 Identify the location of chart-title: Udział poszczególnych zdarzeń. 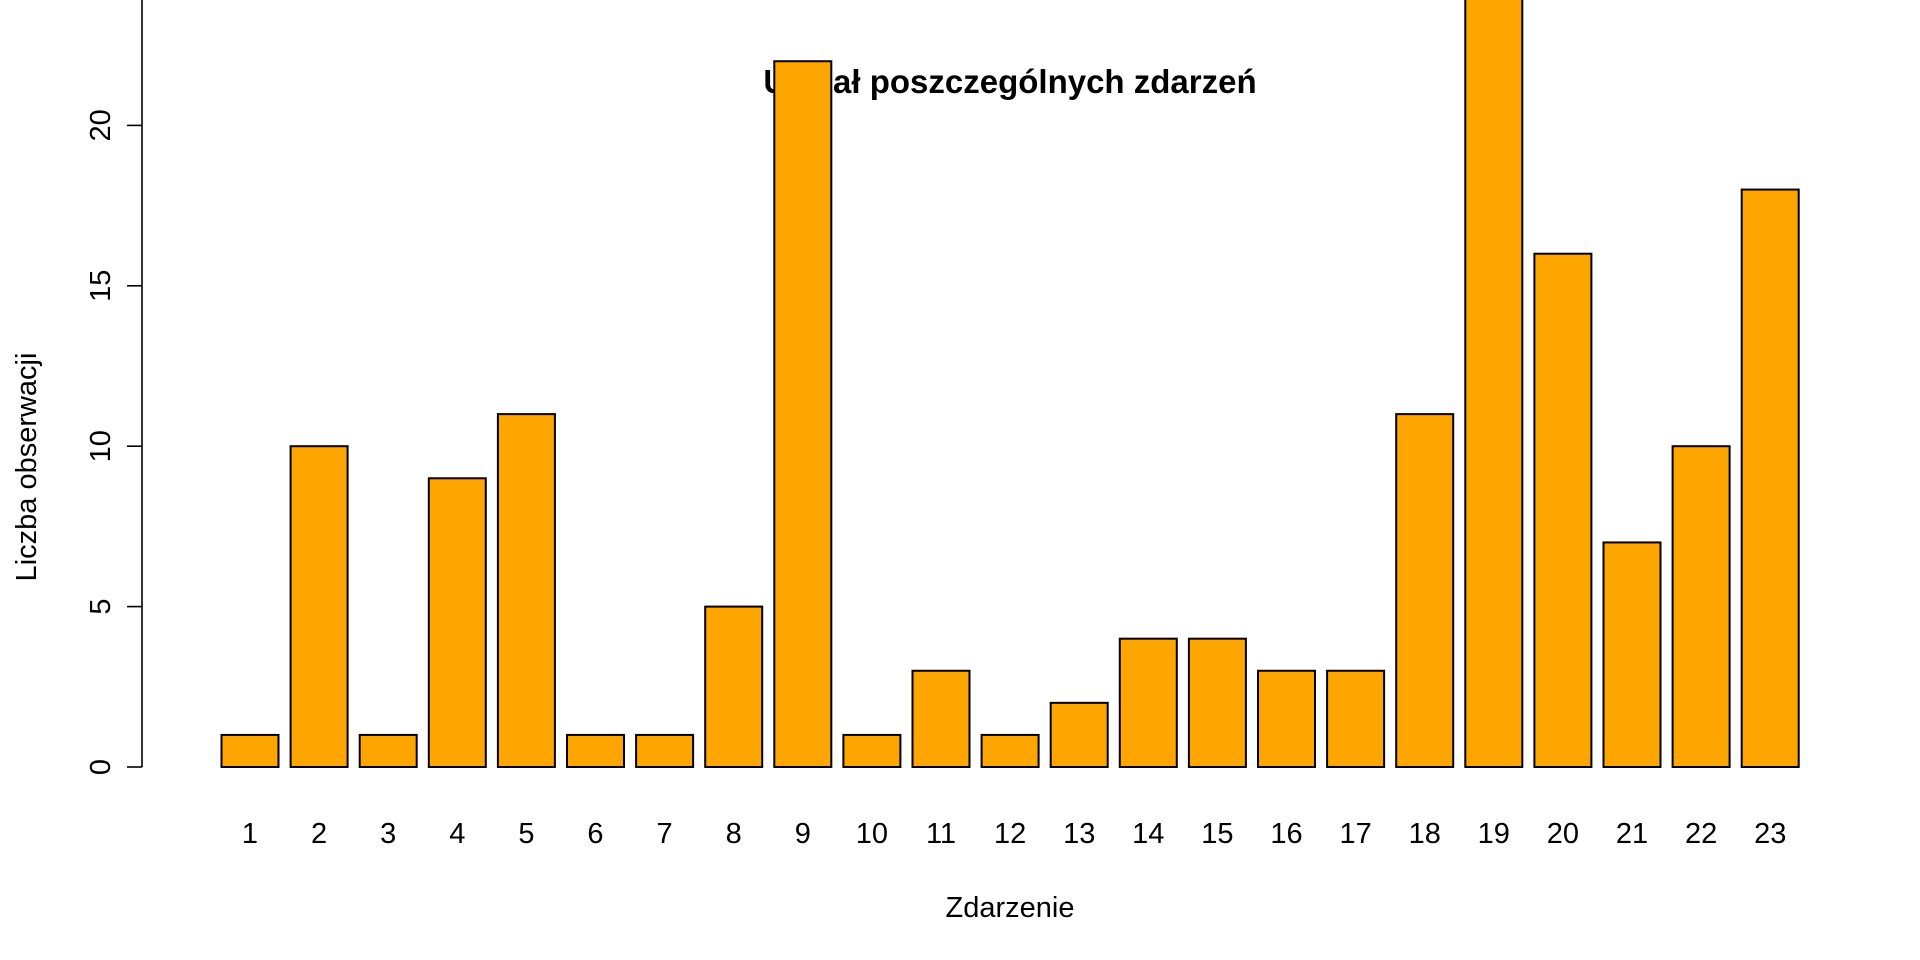
(1009, 81).